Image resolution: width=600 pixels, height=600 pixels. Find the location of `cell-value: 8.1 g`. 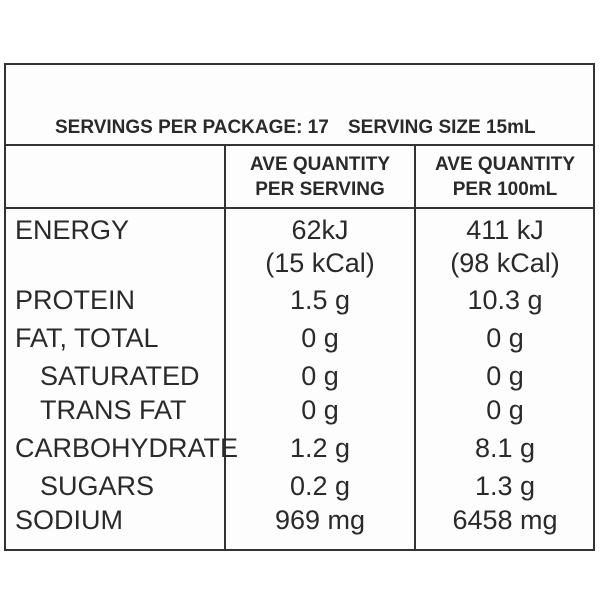

cell-value: 8.1 g is located at coordinates (505, 448).